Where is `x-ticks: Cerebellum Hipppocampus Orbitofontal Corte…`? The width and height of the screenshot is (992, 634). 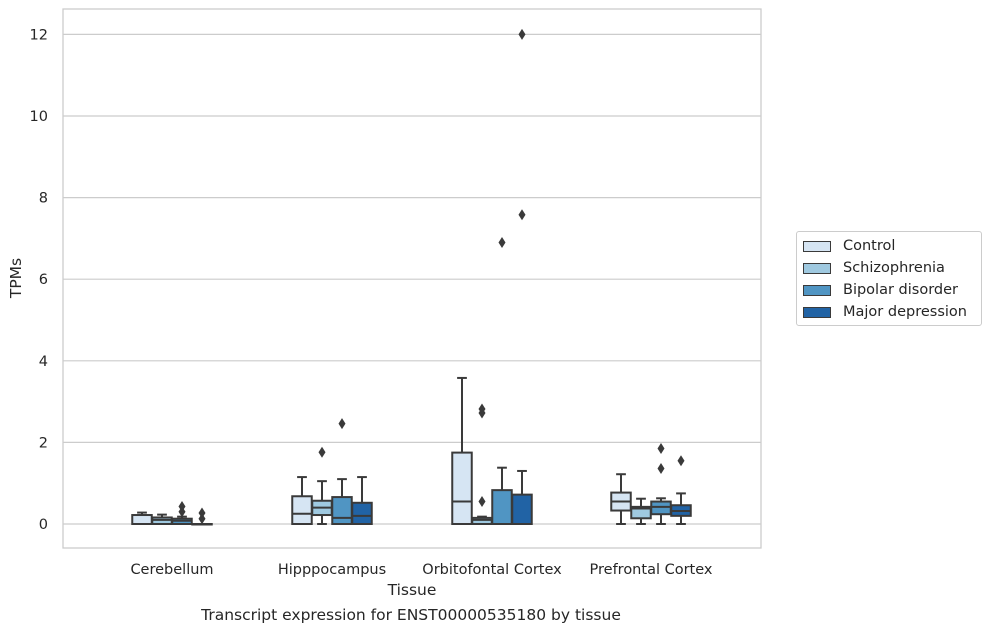 x-ticks: Cerebellum Hipppocampus Orbitofontal Corte… is located at coordinates (421, 570).